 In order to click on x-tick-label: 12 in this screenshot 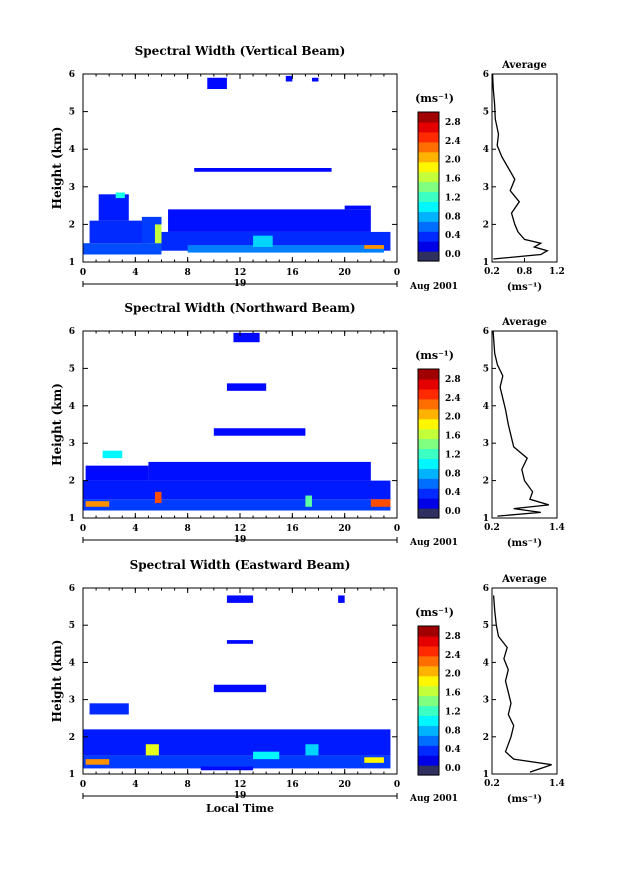, I will do `click(240, 529)`.